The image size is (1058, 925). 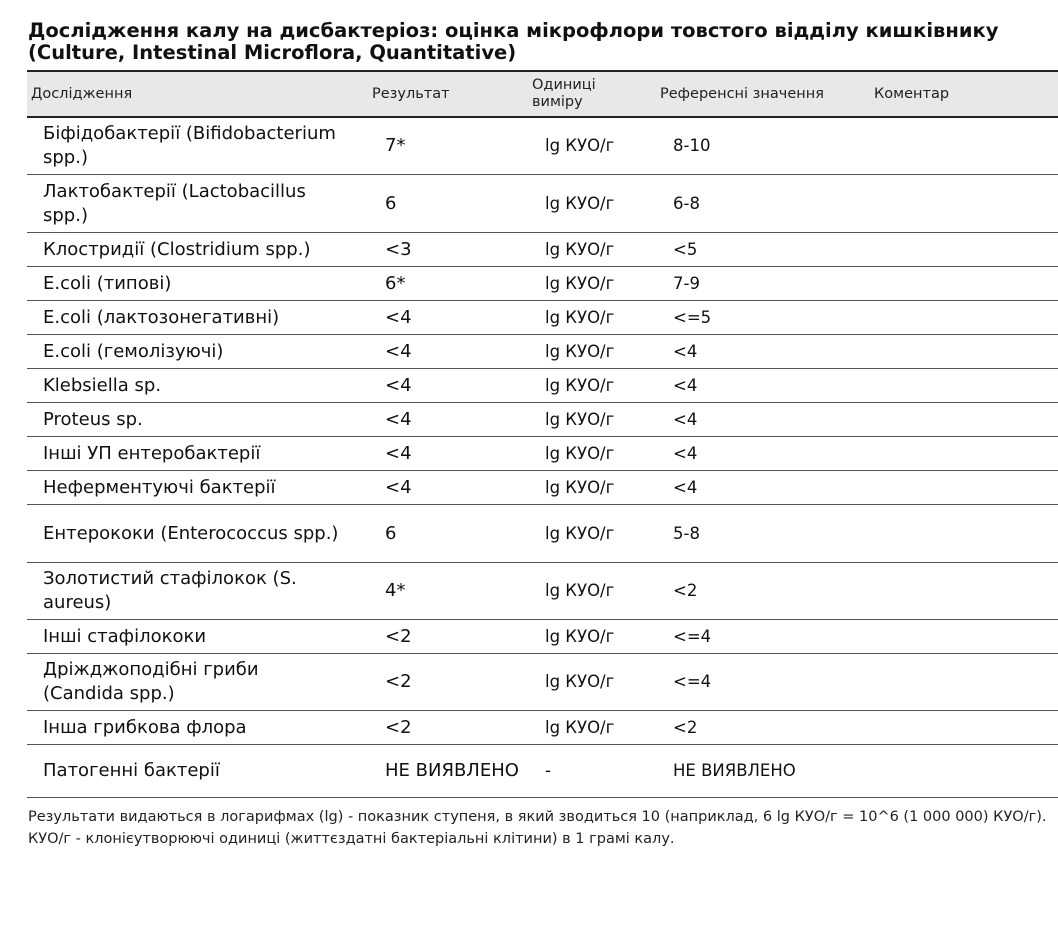 What do you see at coordinates (82, 93) in the screenshot?
I see `header-test: Дослідження` at bounding box center [82, 93].